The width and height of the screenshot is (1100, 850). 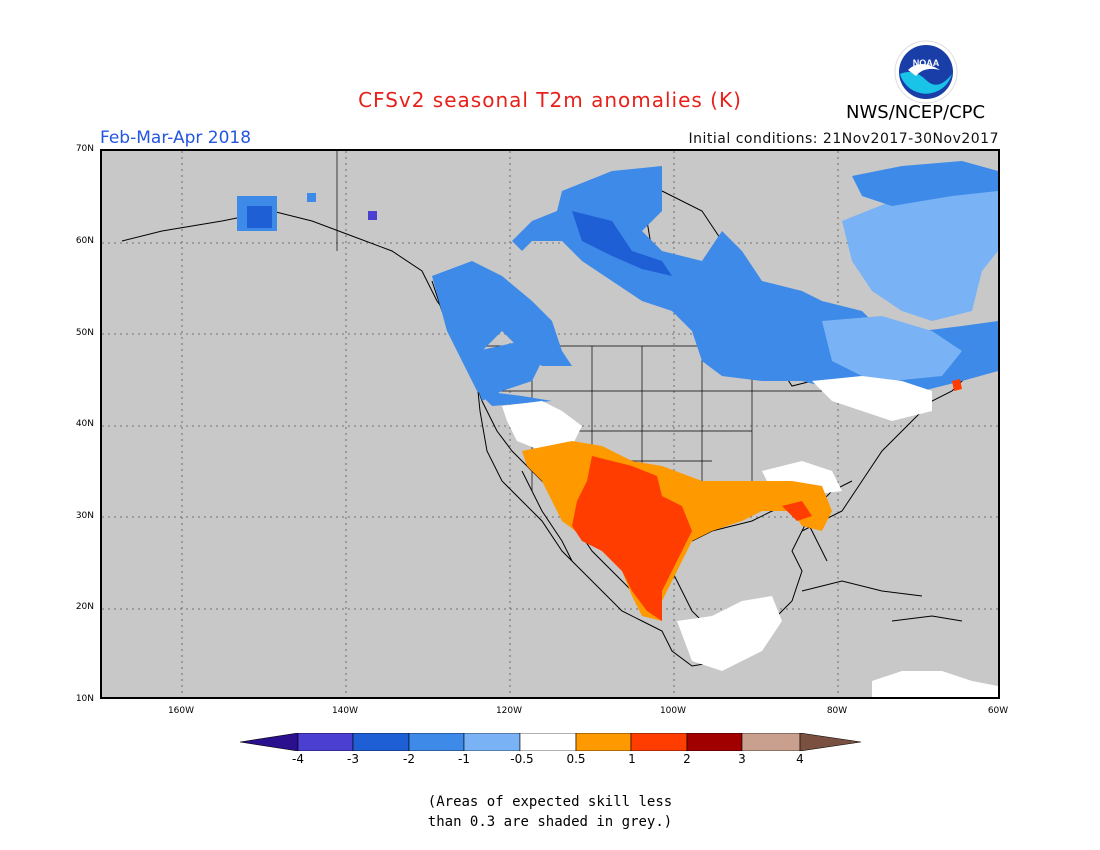 I want to click on lon-label: 60W, so click(x=998, y=711).